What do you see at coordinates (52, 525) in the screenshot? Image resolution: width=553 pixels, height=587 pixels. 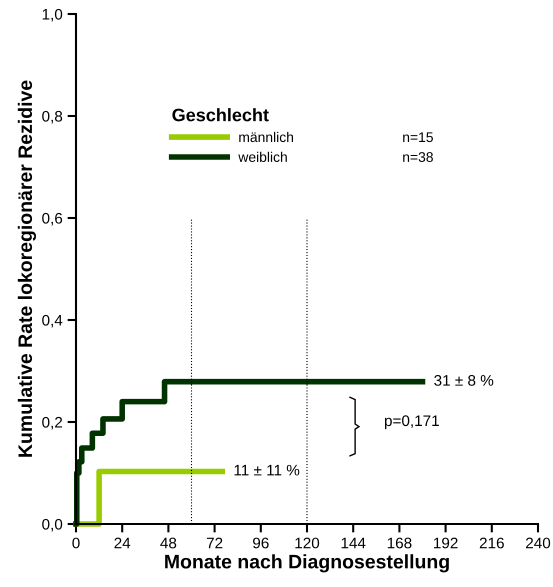 I see `y-tick-label: 0,0` at bounding box center [52, 525].